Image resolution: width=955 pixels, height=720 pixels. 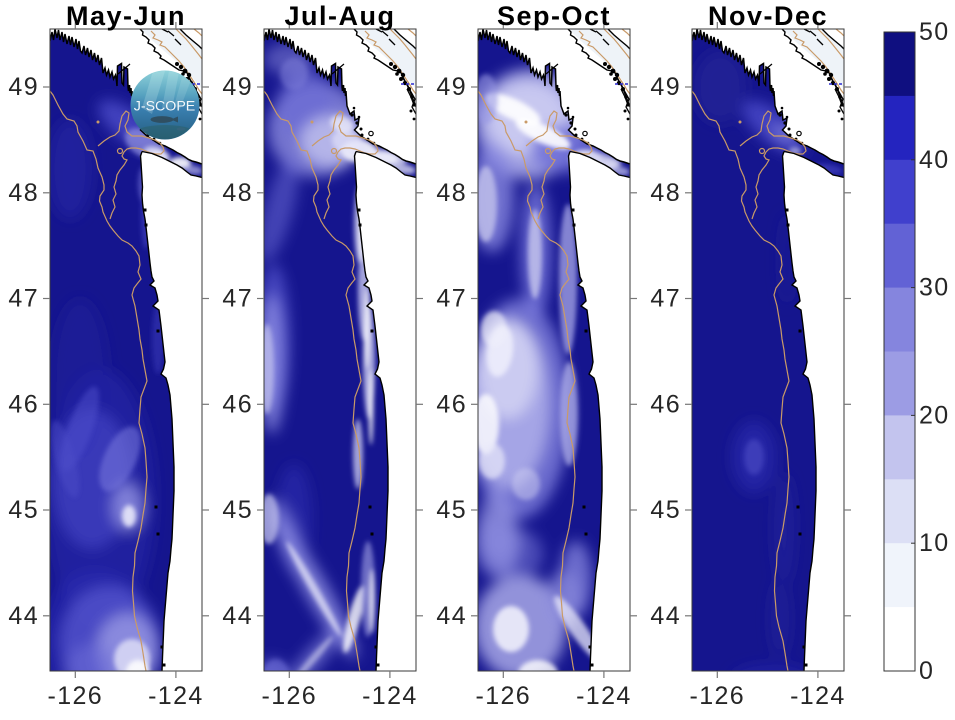 What do you see at coordinates (934, 160) in the screenshot?
I see `svg-text: 40` at bounding box center [934, 160].